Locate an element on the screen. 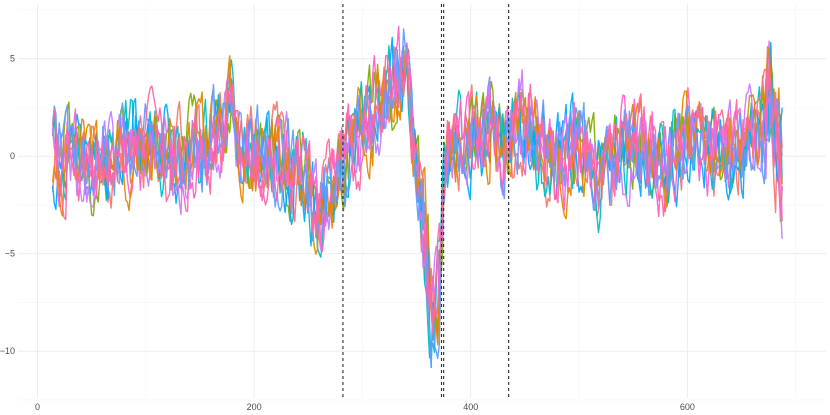  x-tick-label: 400 is located at coordinates (470, 407).